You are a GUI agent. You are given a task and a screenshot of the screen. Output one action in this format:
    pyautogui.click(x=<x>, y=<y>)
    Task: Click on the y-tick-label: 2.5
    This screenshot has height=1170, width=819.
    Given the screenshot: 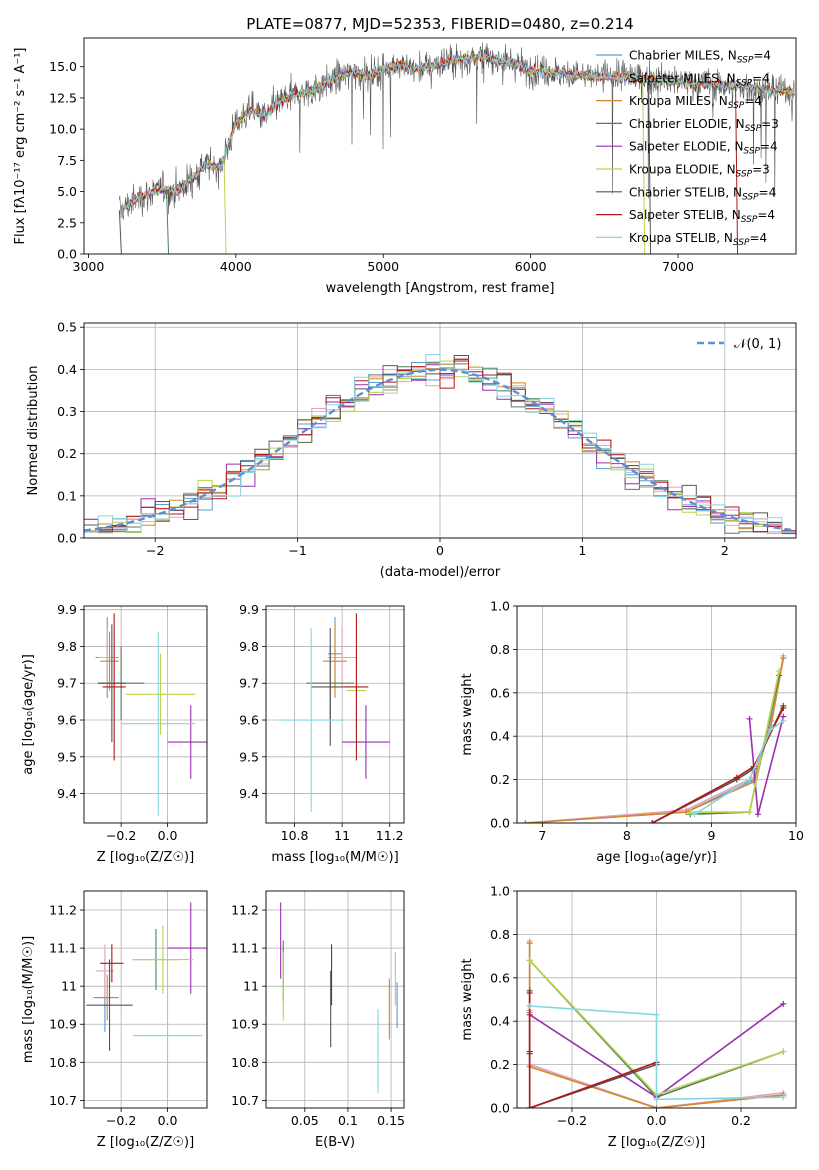 What is the action you would take?
    pyautogui.click(x=67, y=222)
    